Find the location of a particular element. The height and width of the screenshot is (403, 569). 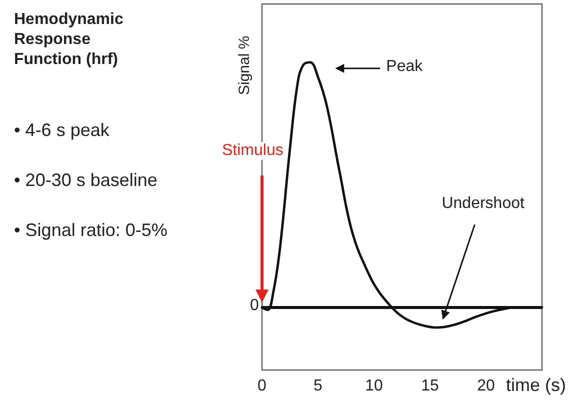

annotation: Peak is located at coordinates (404, 67).